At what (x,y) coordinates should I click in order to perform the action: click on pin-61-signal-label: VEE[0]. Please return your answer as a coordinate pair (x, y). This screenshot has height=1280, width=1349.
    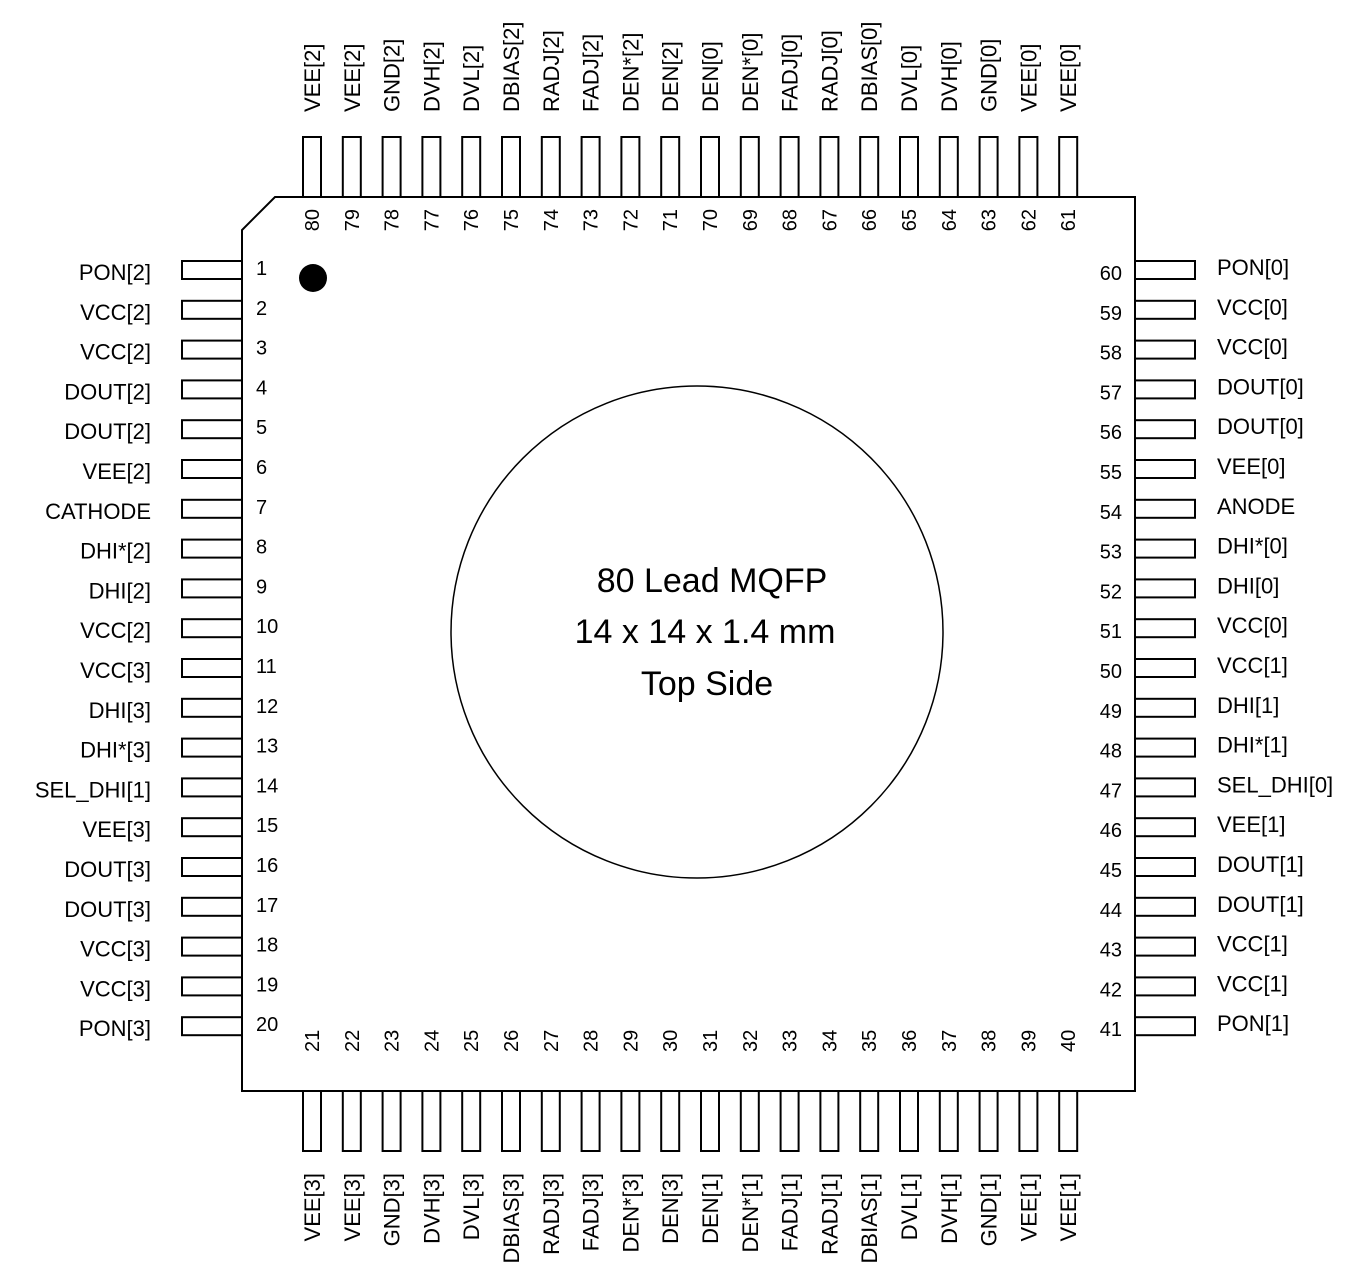
    Looking at the image, I should click on (1068, 78).